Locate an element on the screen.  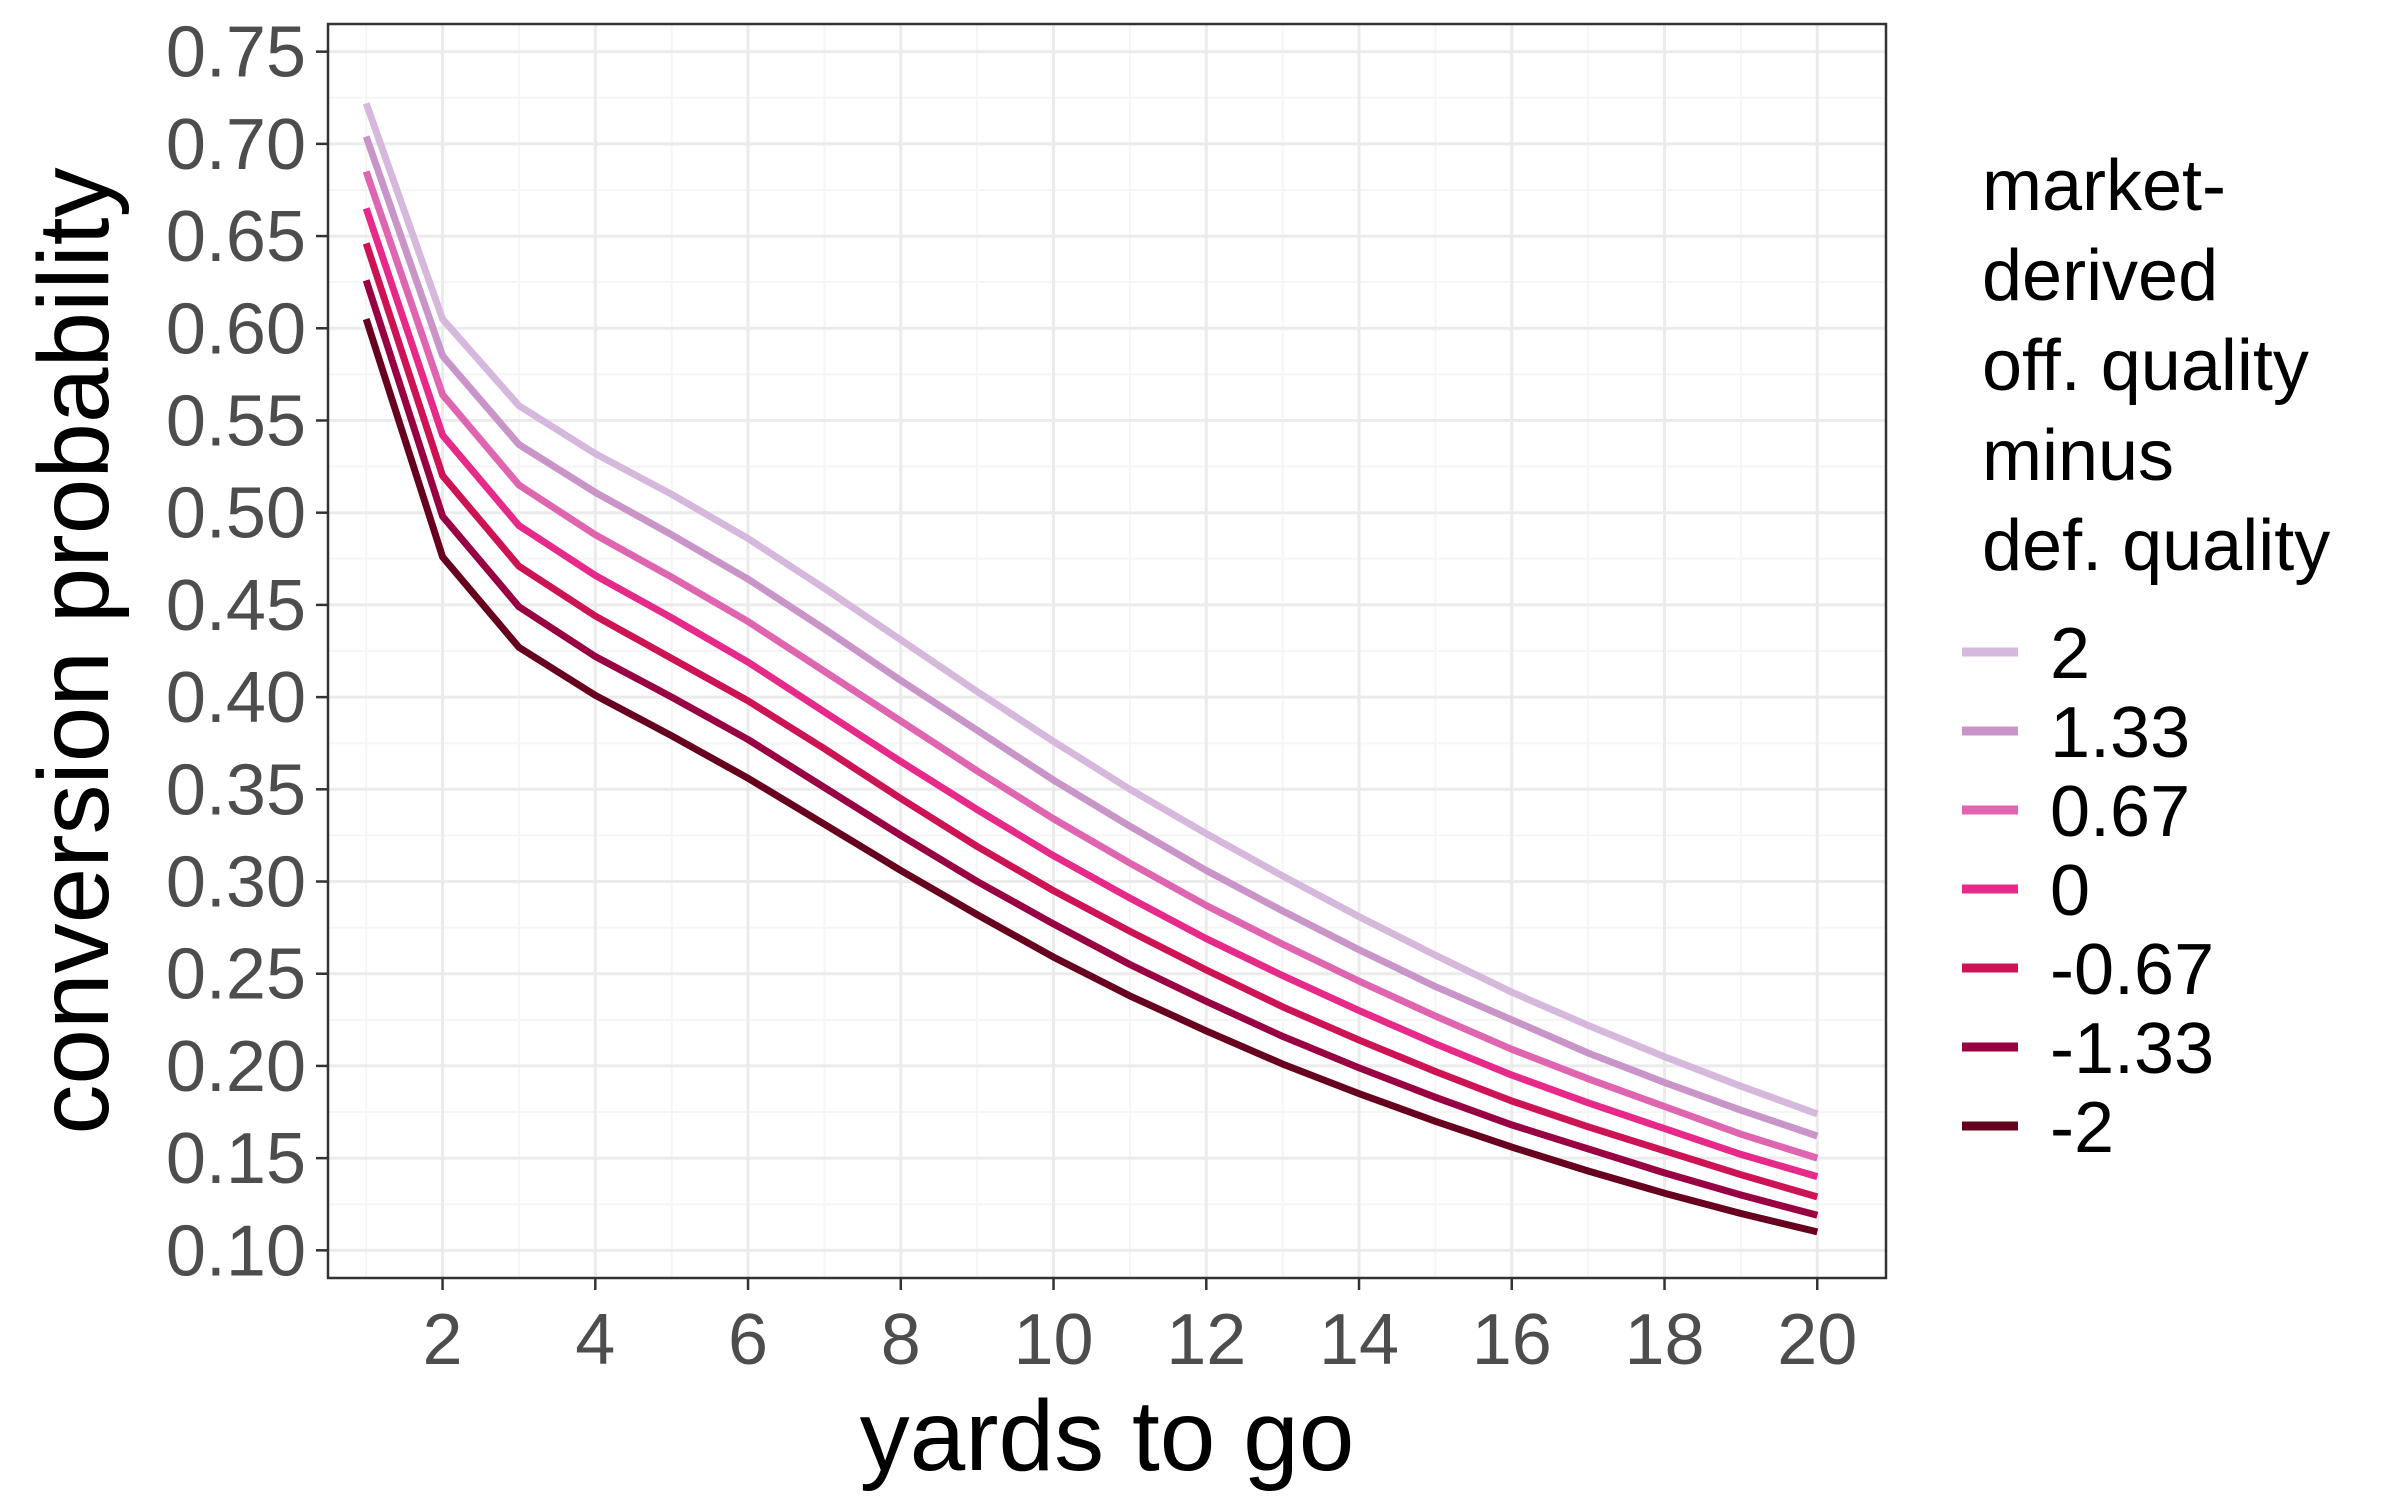
legend-items: 21.330.670-0.67-1.33-2 is located at coordinates (2088, 891).